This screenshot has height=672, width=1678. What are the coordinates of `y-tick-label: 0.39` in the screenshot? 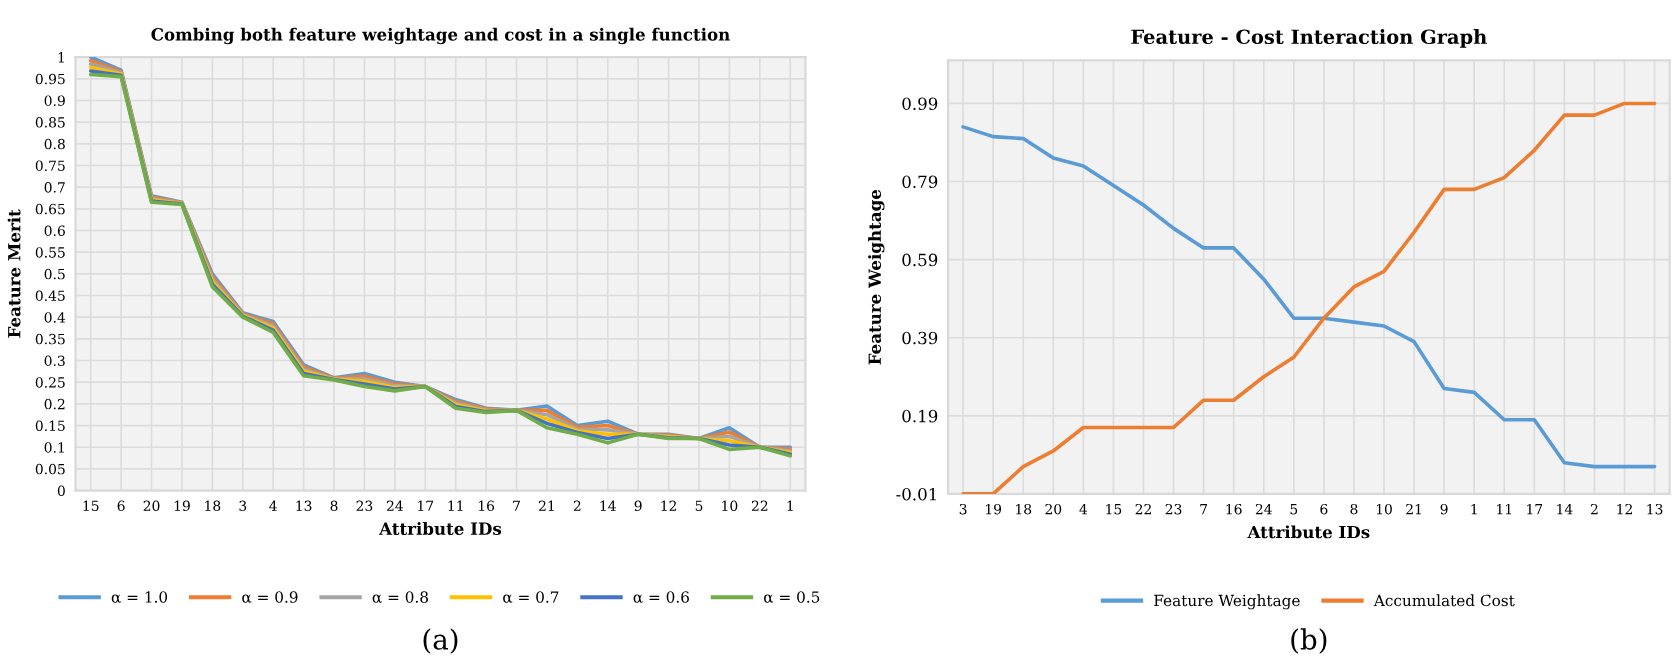 It's located at (920, 338).